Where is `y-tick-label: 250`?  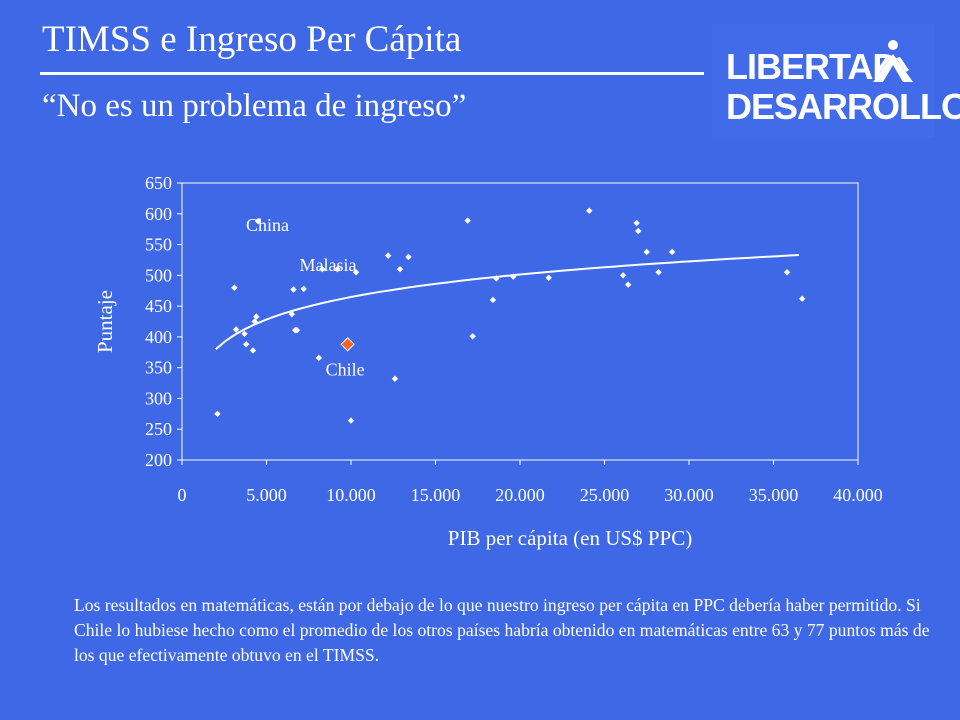 y-tick-label: 250 is located at coordinates (158, 429).